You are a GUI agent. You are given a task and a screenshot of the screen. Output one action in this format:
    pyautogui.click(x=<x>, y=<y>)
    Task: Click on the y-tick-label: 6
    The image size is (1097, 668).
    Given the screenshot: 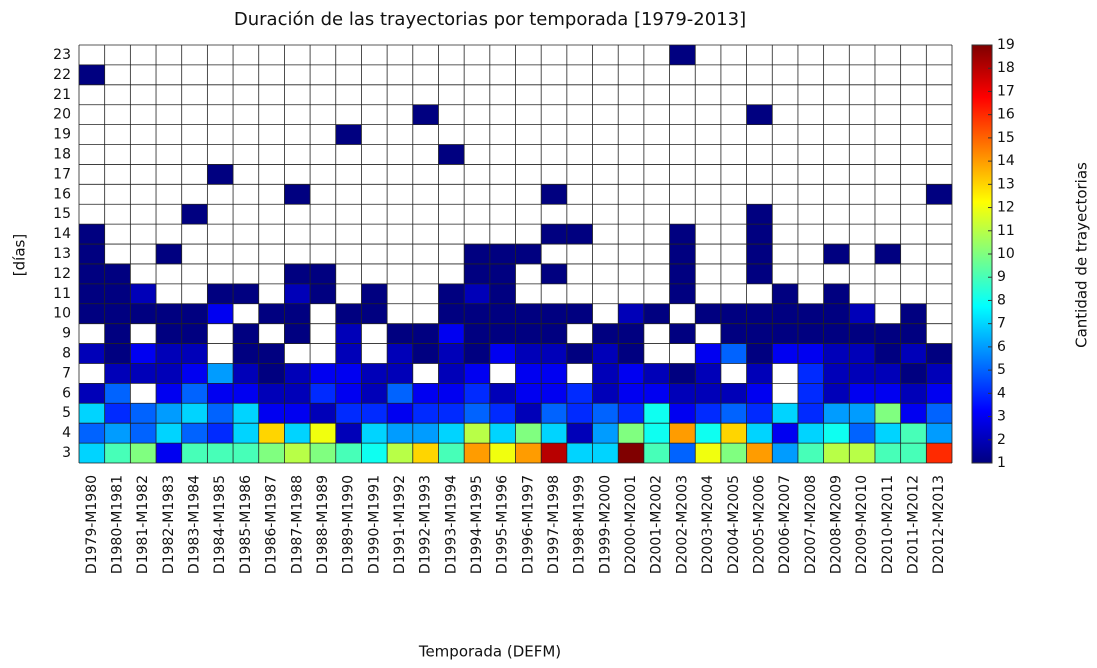 What is the action you would take?
    pyautogui.click(x=66, y=393)
    